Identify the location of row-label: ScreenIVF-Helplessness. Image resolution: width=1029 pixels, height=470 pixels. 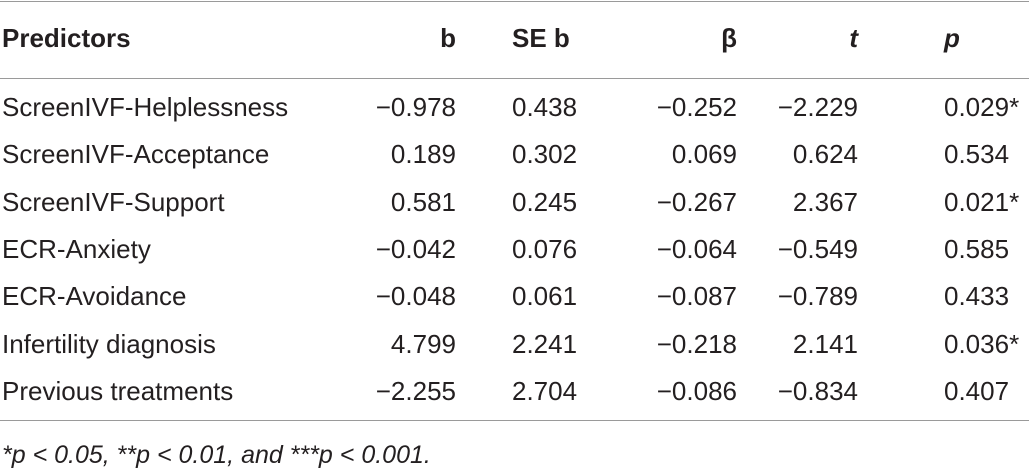
(145, 107).